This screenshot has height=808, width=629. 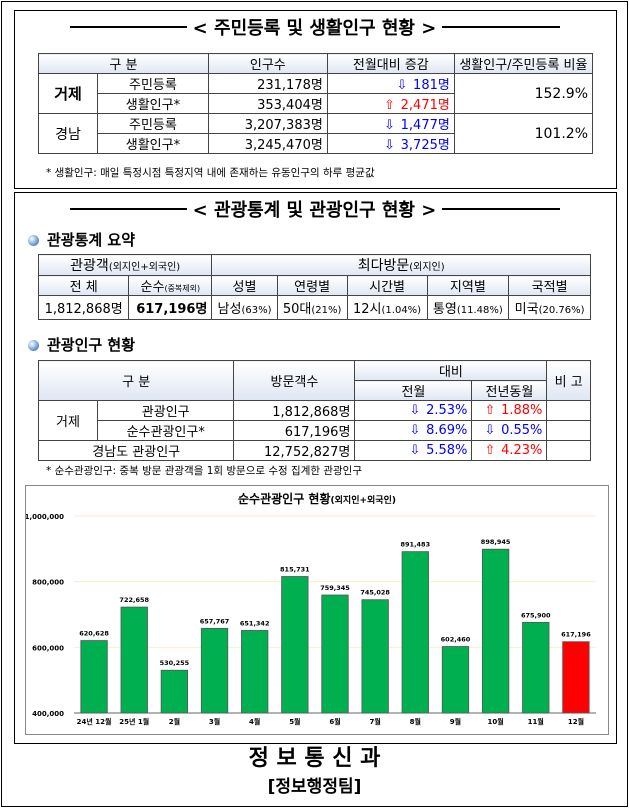 I want to click on header-population: 인구수, so click(x=267, y=63).